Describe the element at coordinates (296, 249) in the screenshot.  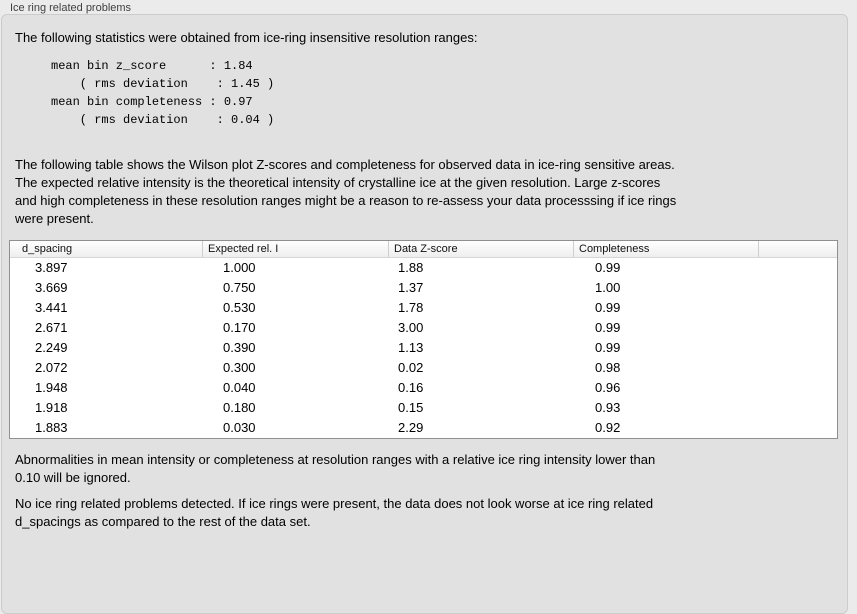
I see `column-header-expected-rel-i: Expected rel. I` at that location.